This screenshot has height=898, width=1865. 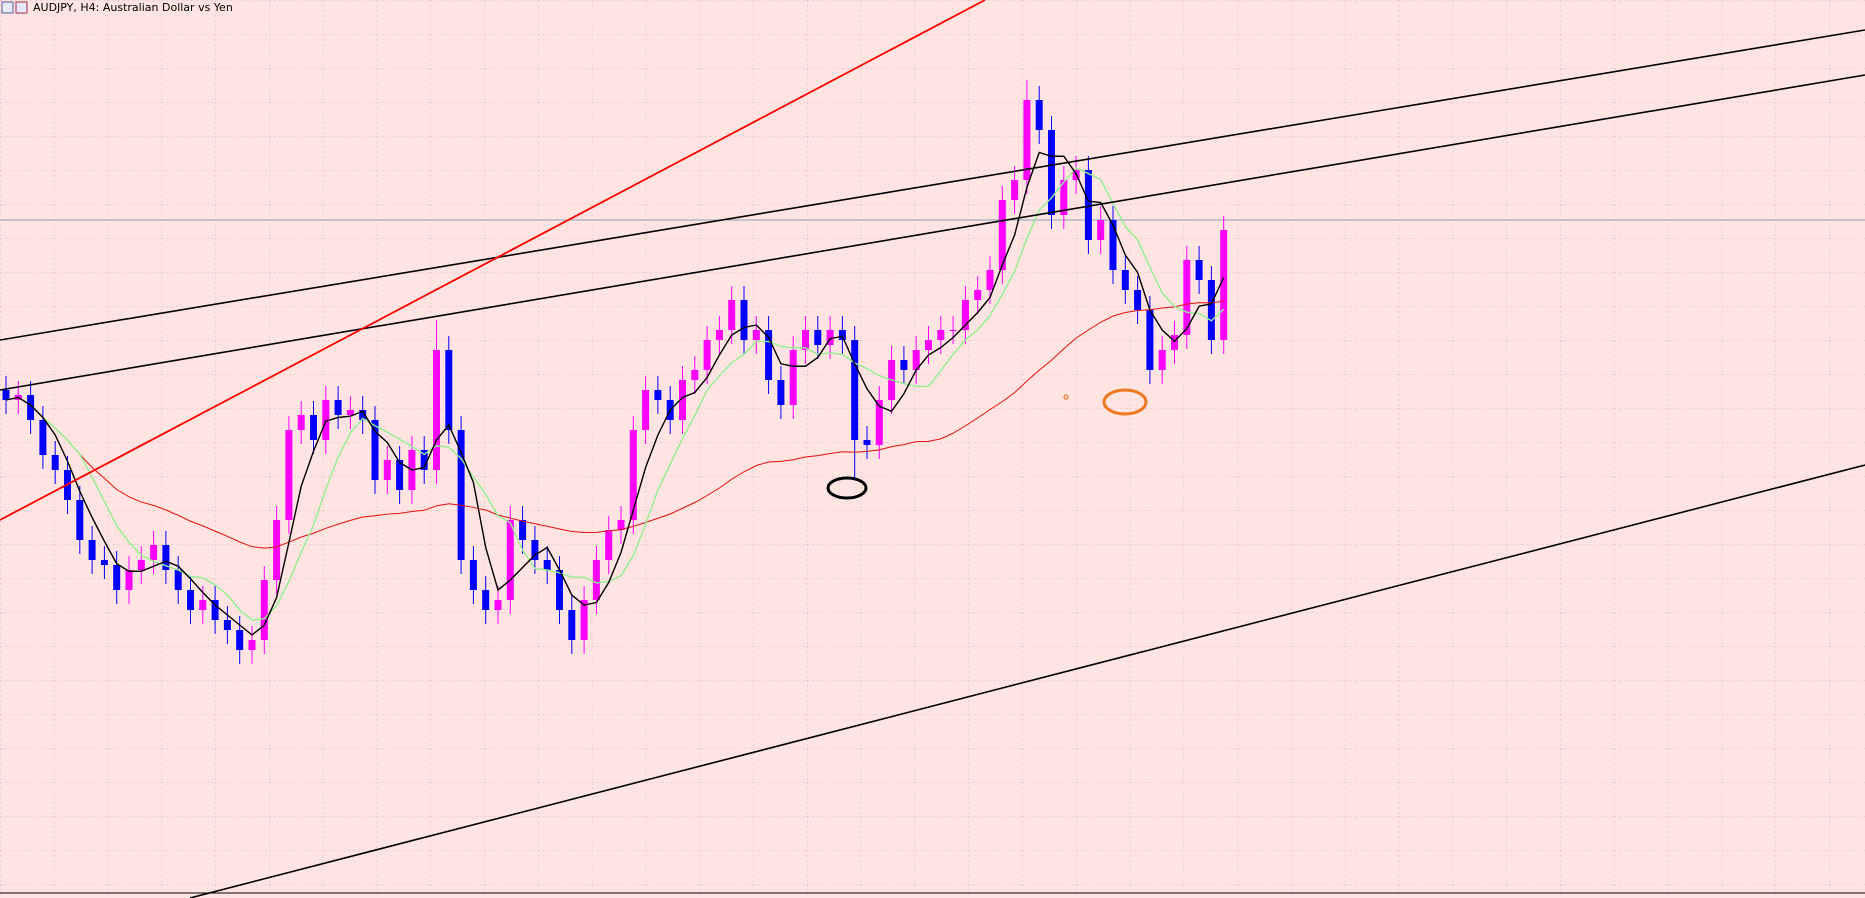 What do you see at coordinates (1066, 397) in the screenshot?
I see `point-marker` at bounding box center [1066, 397].